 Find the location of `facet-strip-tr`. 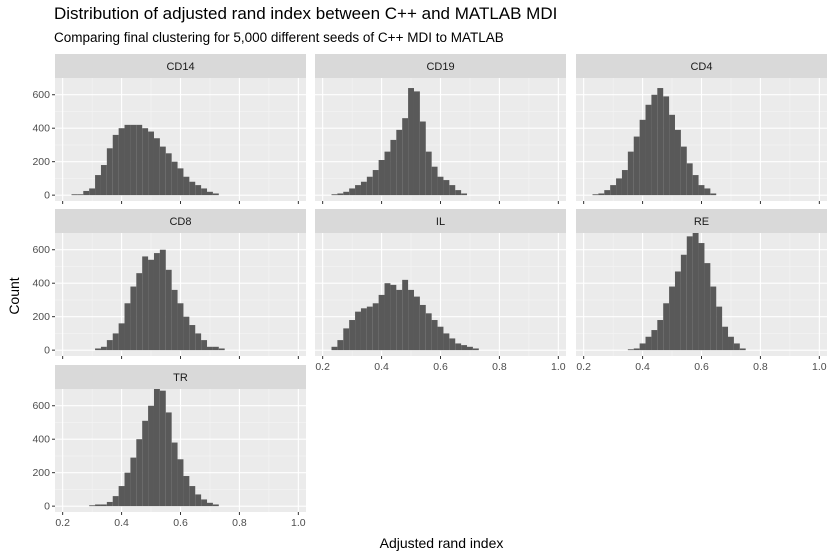

facet-strip-tr is located at coordinates (180, 377).